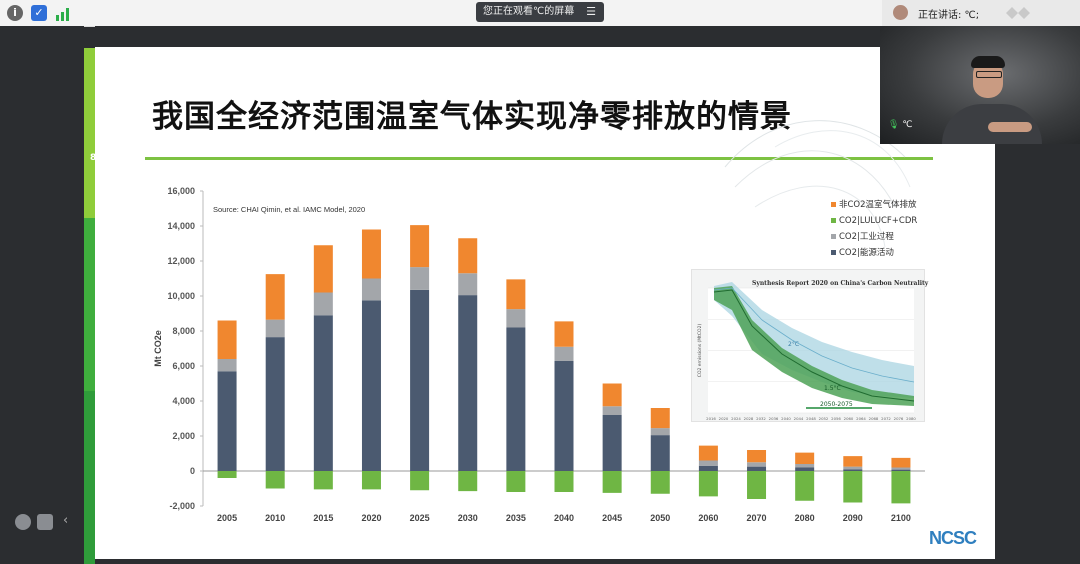  Describe the element at coordinates (811, 418) in the screenshot. I see `inset-x-tick: 2048` at that location.